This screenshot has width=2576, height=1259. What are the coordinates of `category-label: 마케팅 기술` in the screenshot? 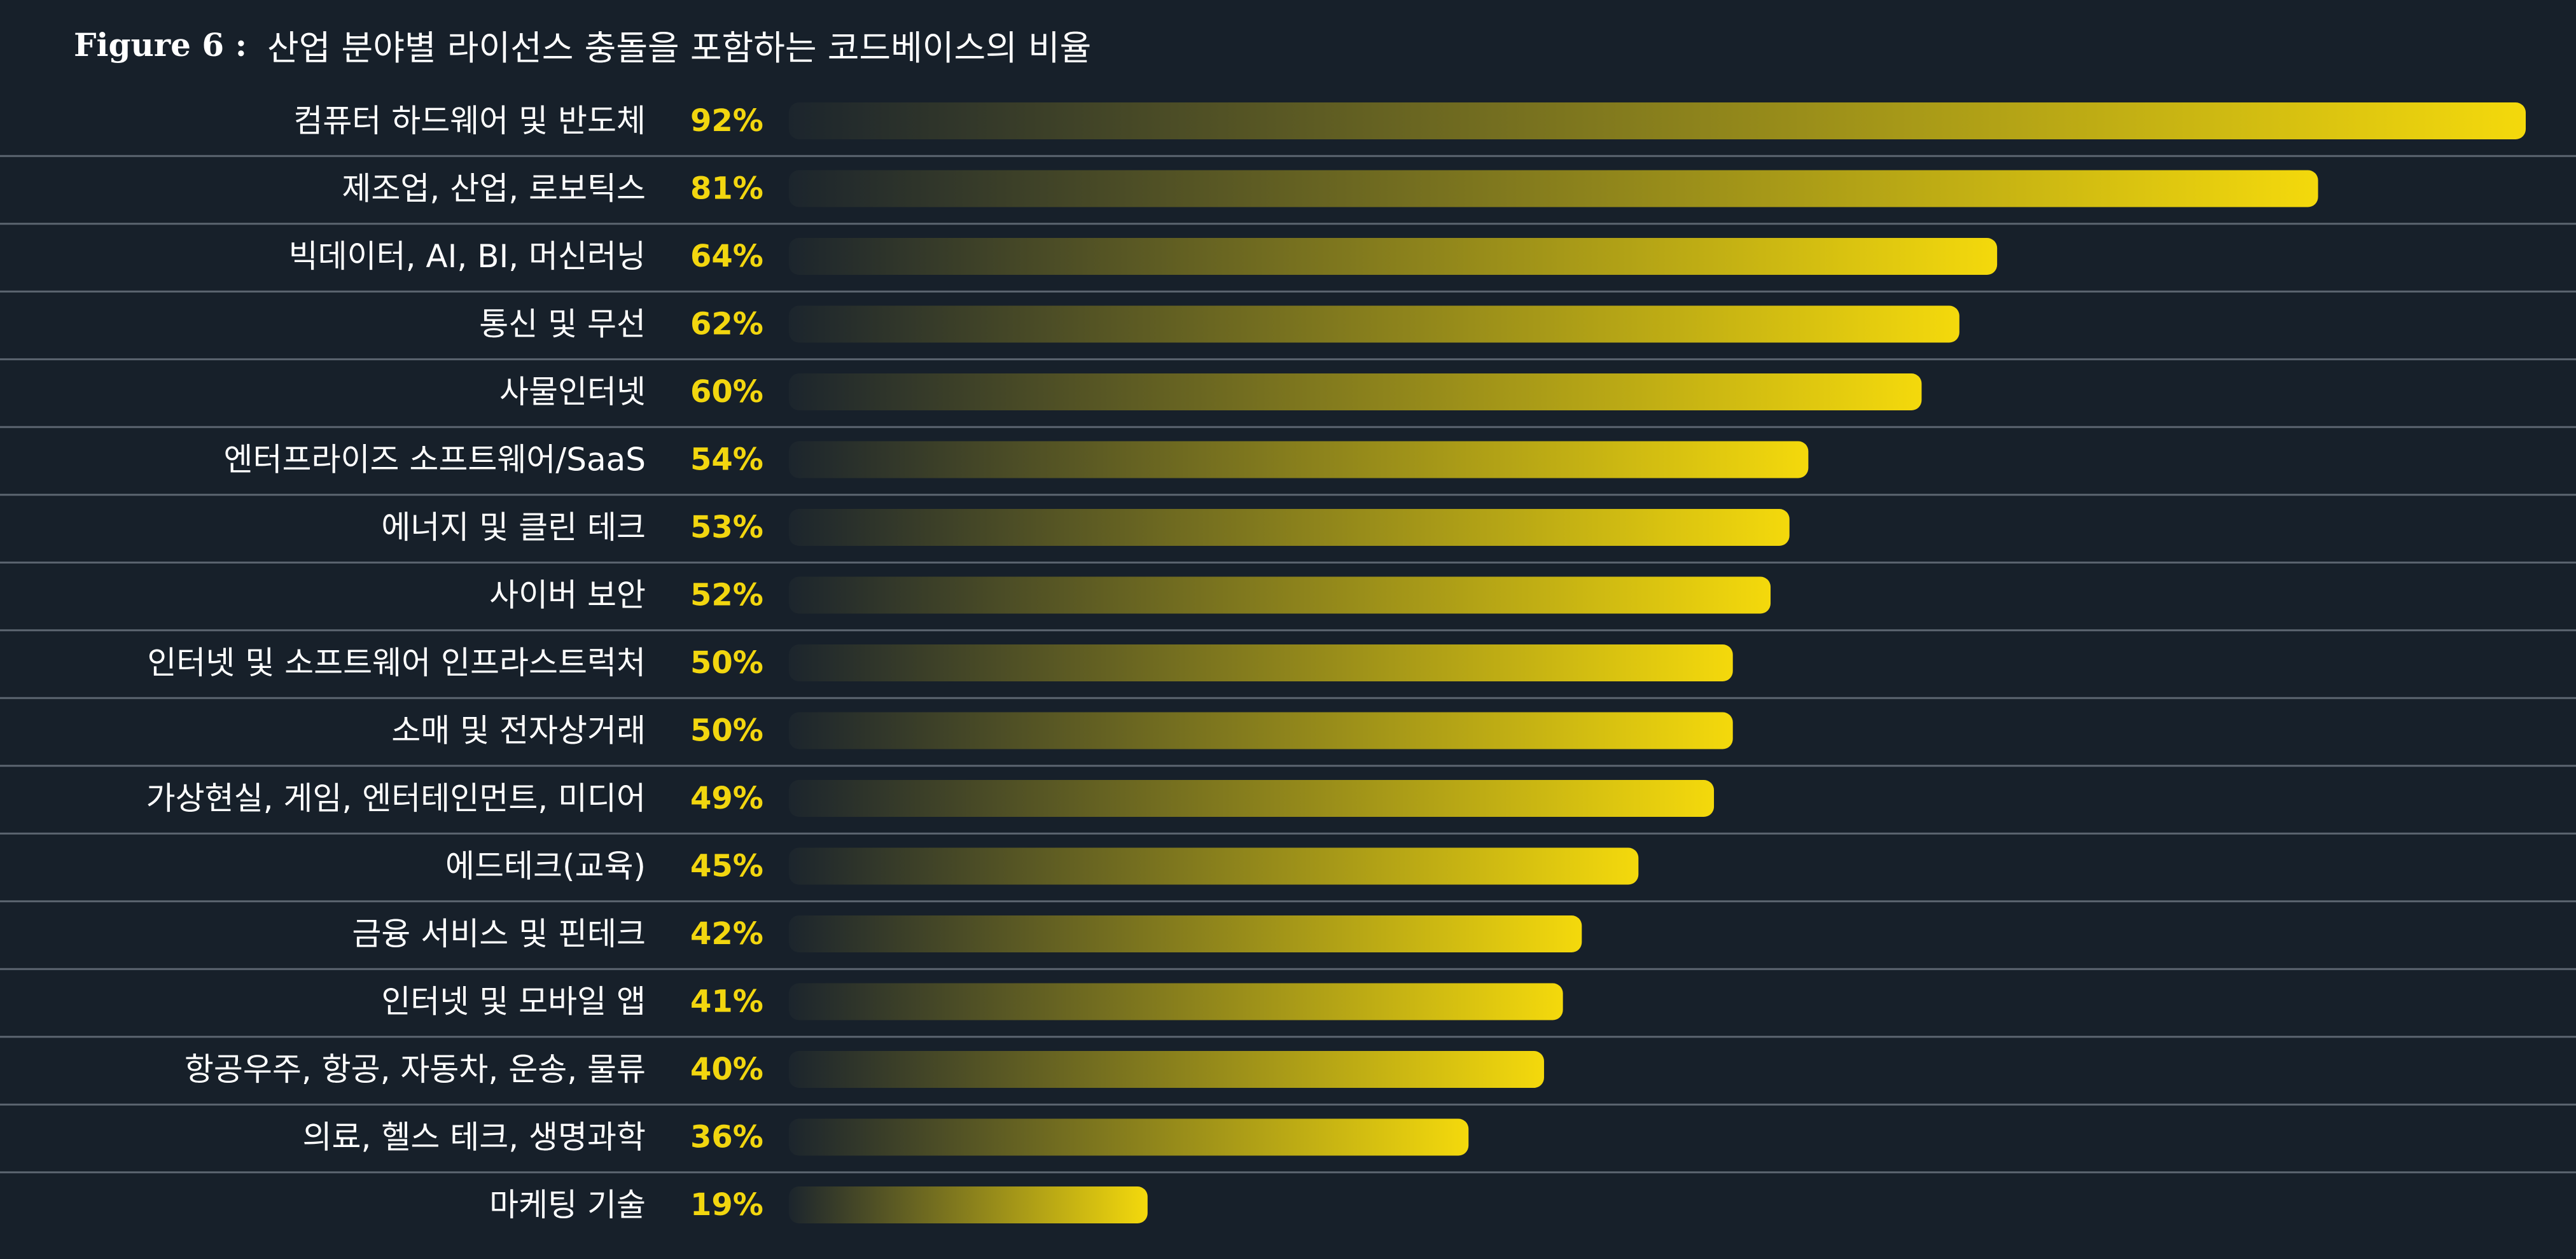 It's located at (567, 1204).